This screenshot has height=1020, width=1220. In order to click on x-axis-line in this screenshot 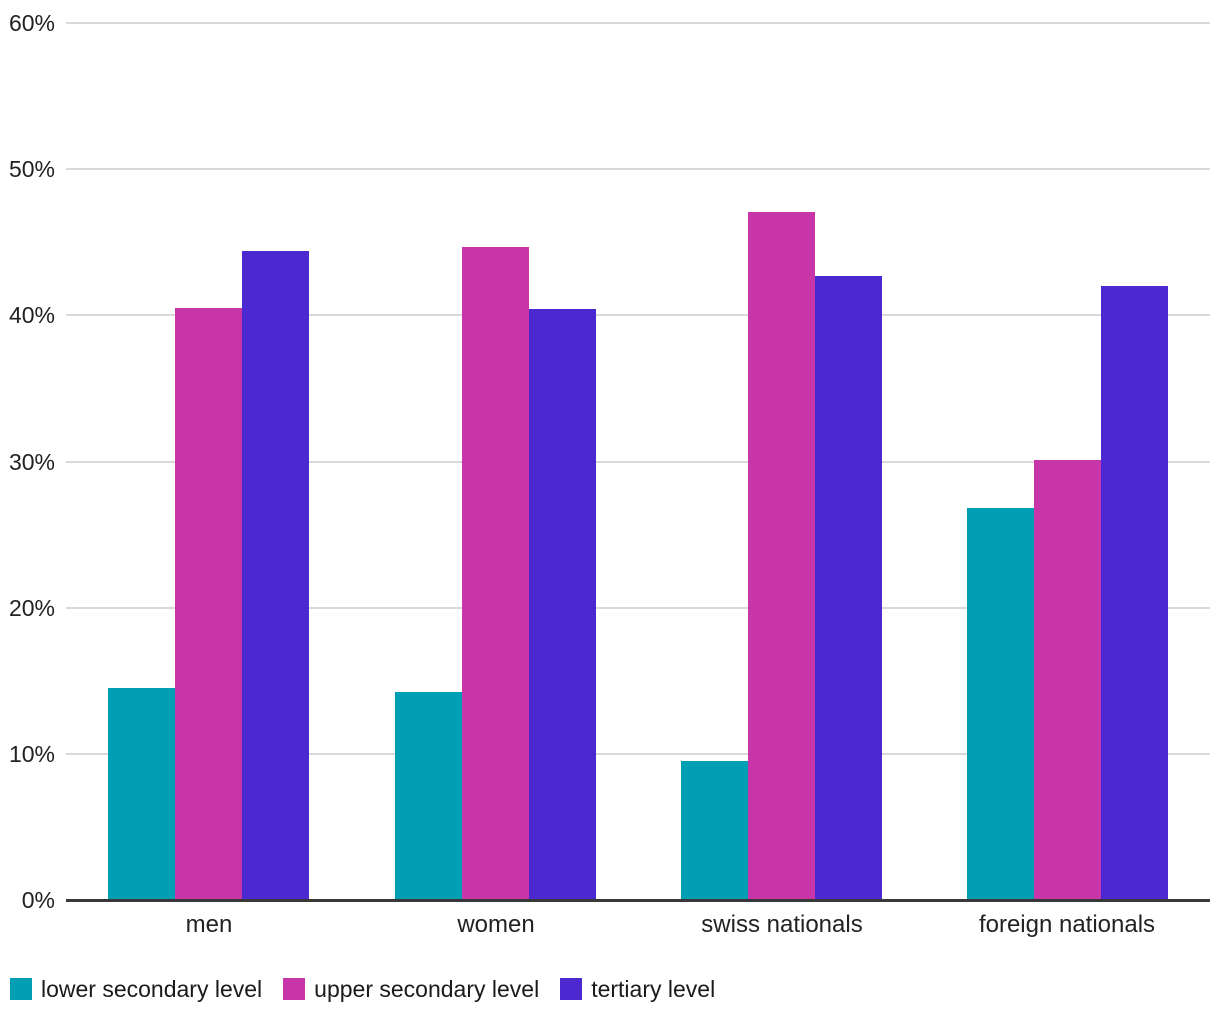, I will do `click(638, 900)`.